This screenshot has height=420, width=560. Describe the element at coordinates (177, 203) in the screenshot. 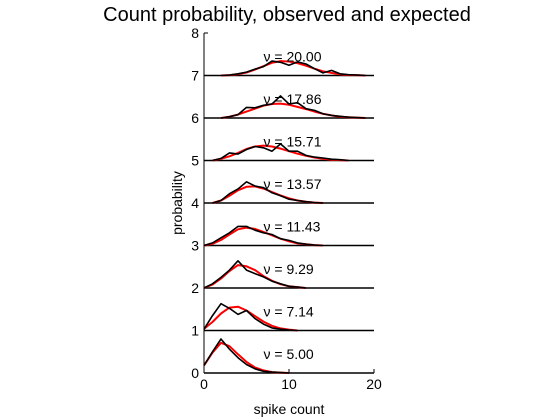

I see `y-axis-label: probability` at that location.